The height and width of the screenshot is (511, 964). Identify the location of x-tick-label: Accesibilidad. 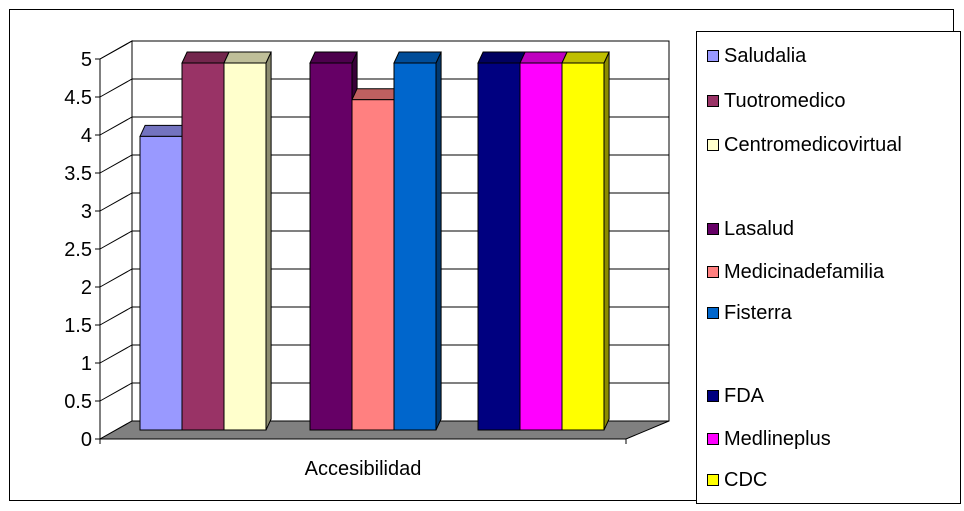
(363, 469).